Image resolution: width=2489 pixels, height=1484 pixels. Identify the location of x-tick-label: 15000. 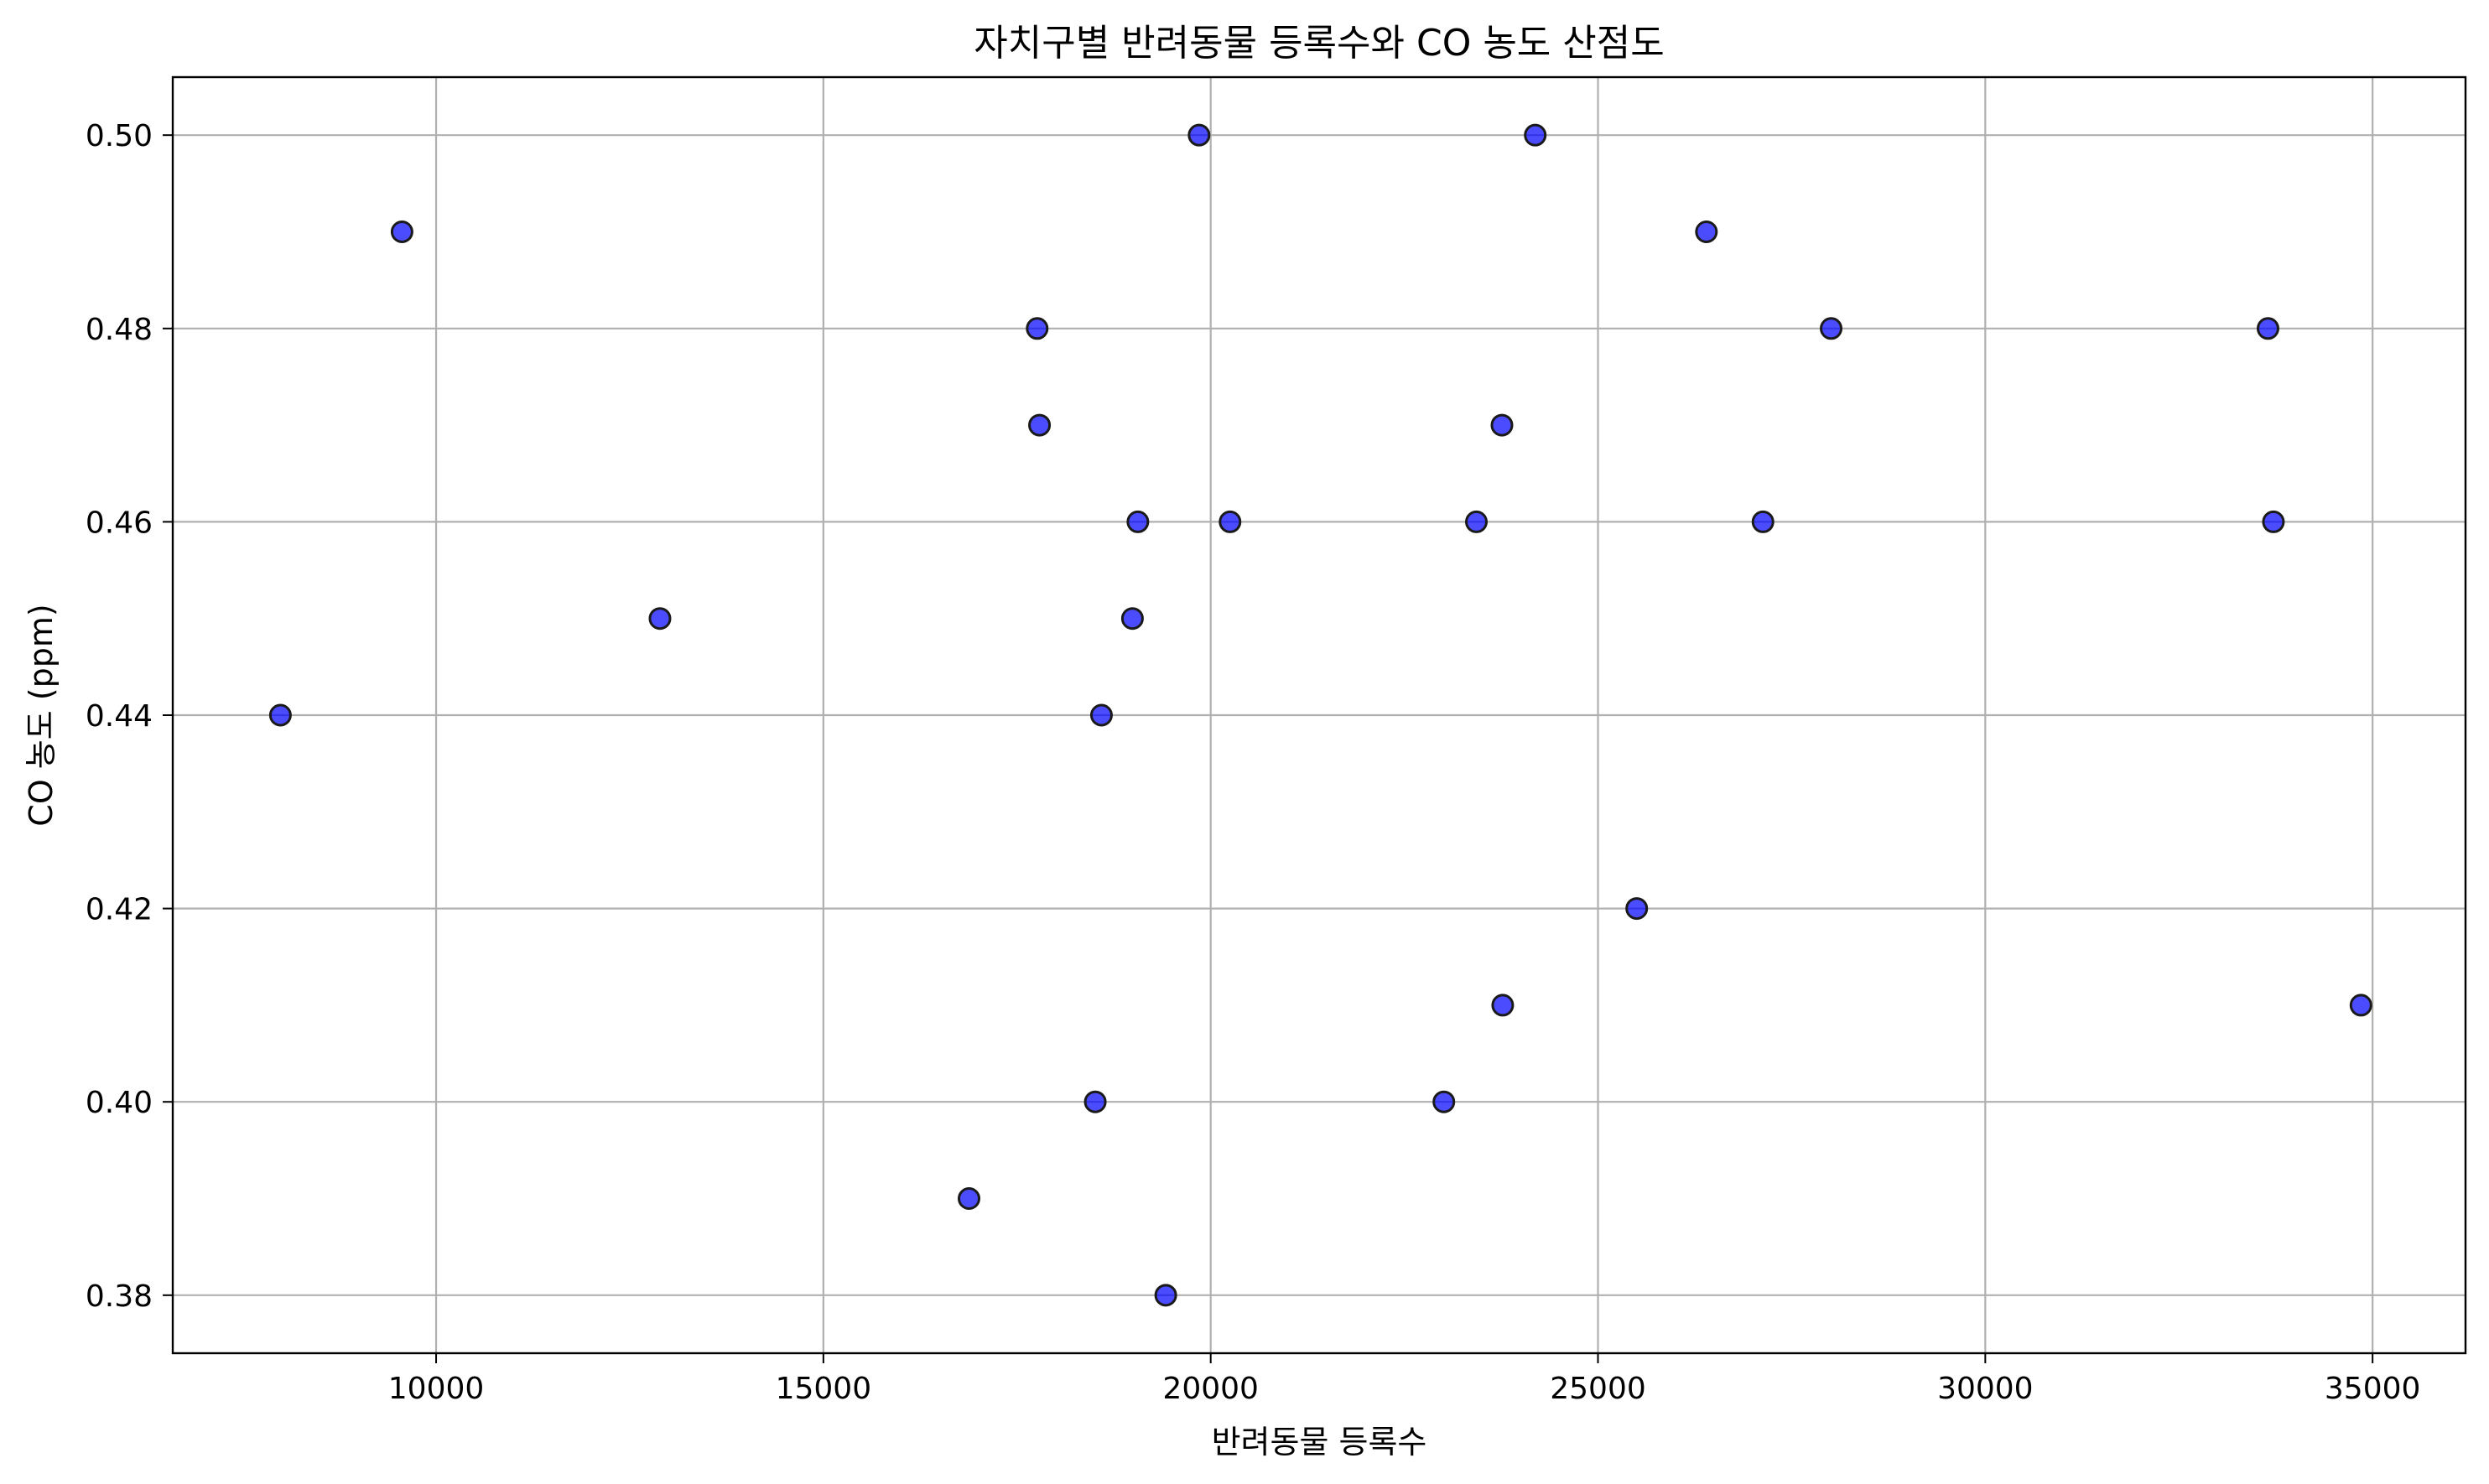
(824, 1389).